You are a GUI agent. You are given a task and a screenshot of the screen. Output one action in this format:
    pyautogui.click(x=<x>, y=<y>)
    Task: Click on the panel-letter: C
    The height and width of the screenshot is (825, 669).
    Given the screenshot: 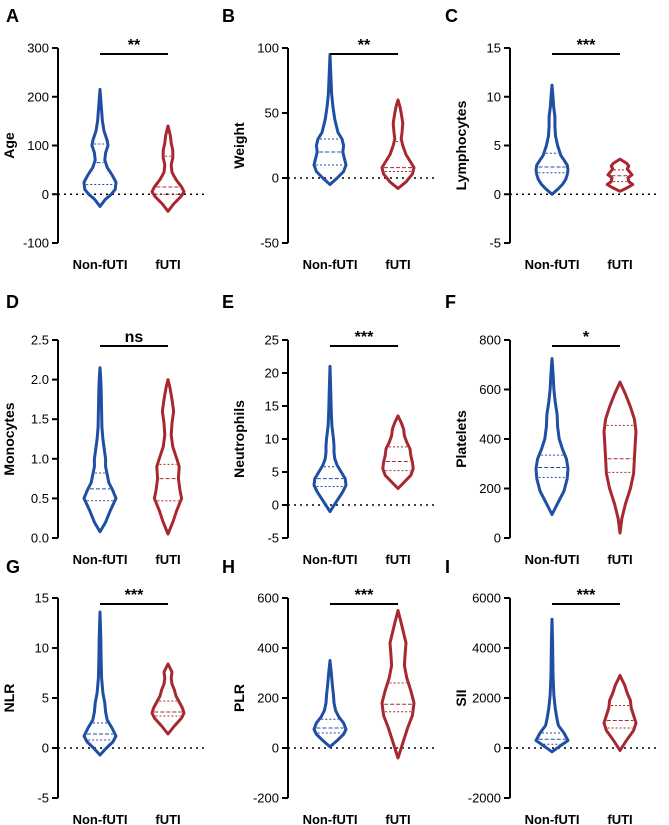 What is the action you would take?
    pyautogui.click(x=451, y=16)
    